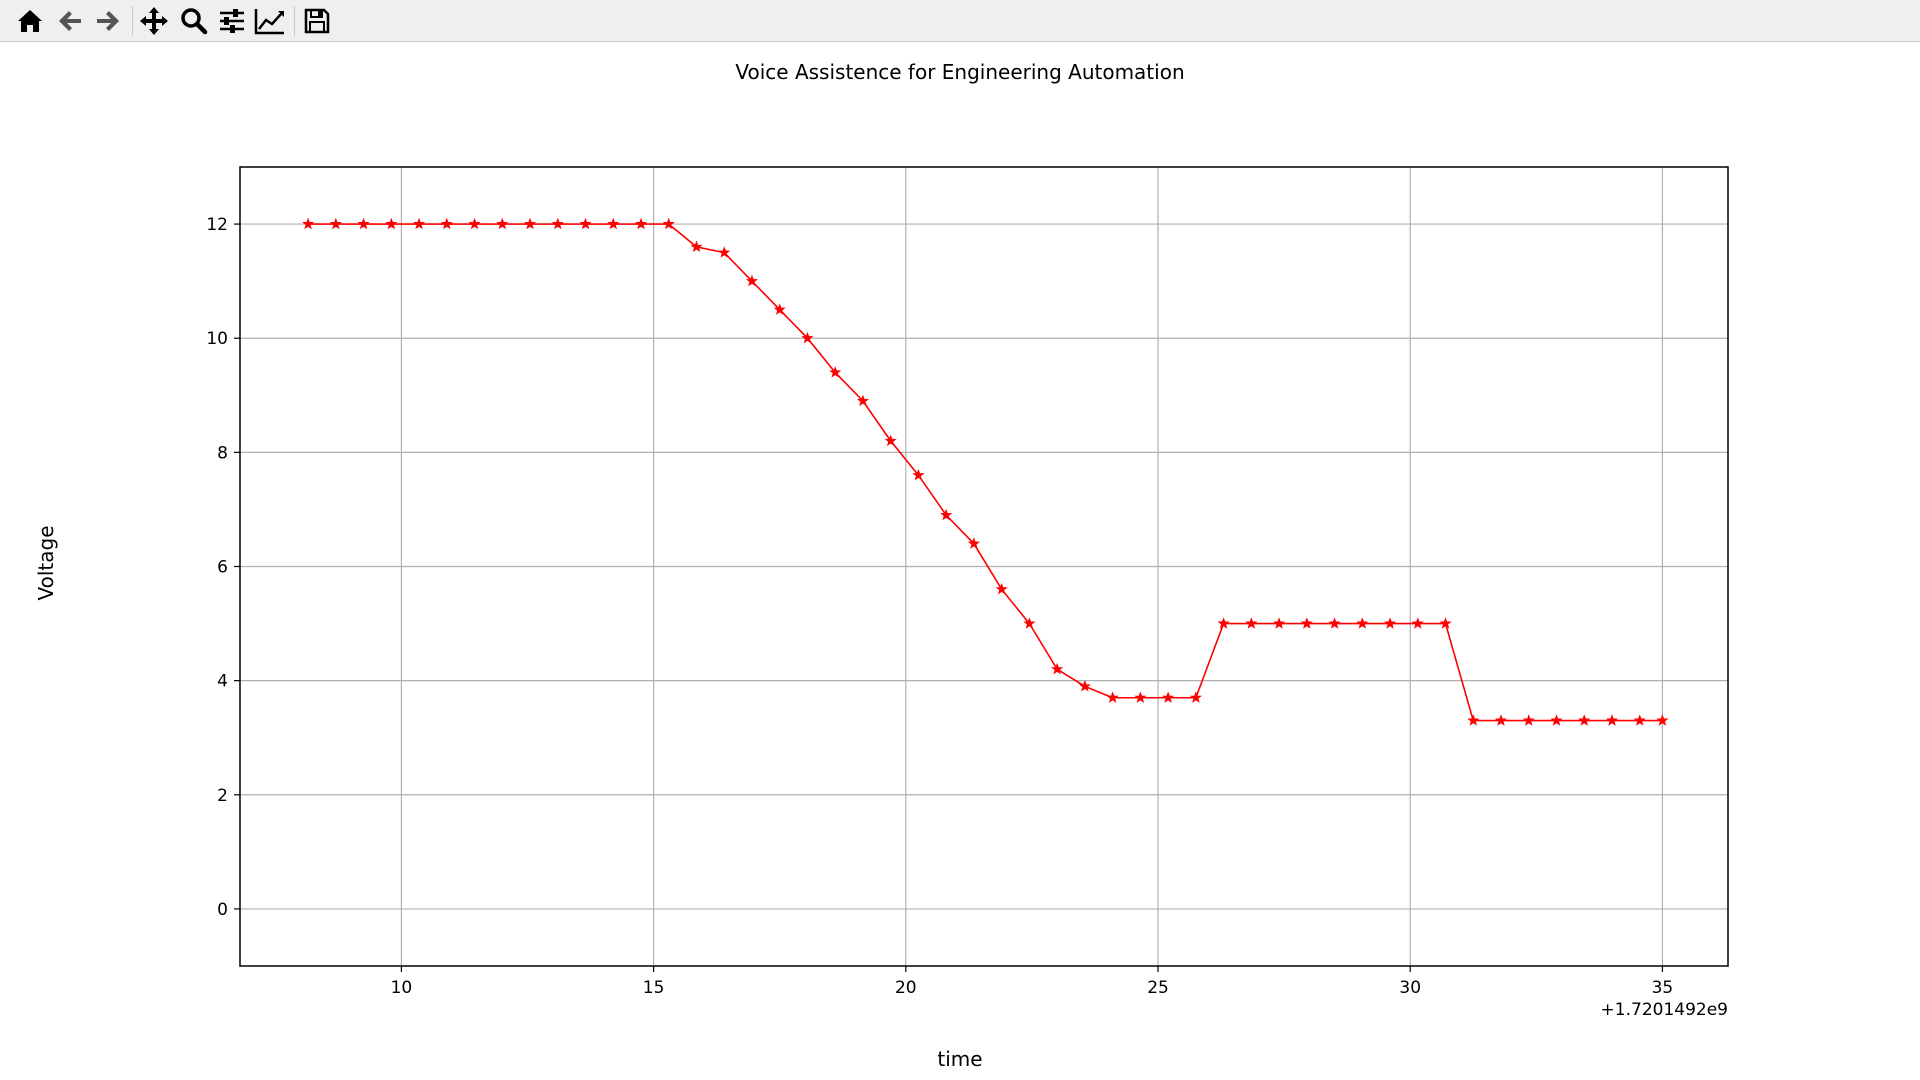  What do you see at coordinates (217, 225) in the screenshot?
I see `y-tick-label: 12` at bounding box center [217, 225].